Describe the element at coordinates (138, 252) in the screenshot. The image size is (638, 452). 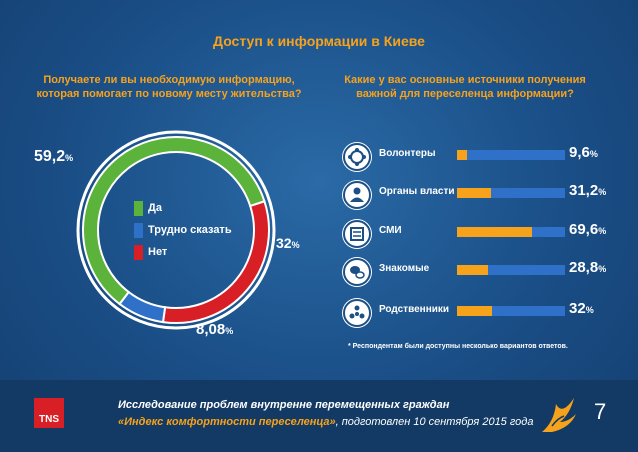
I see `legend-swatch-no` at that location.